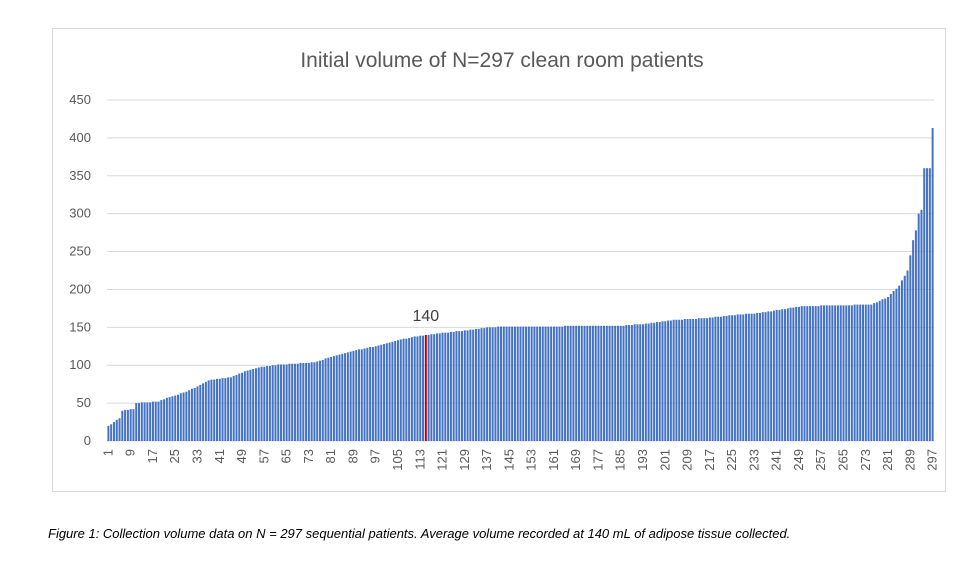 The height and width of the screenshot is (573, 980). Describe the element at coordinates (352, 456) in the screenshot. I see `x-tick-label: 89` at that location.